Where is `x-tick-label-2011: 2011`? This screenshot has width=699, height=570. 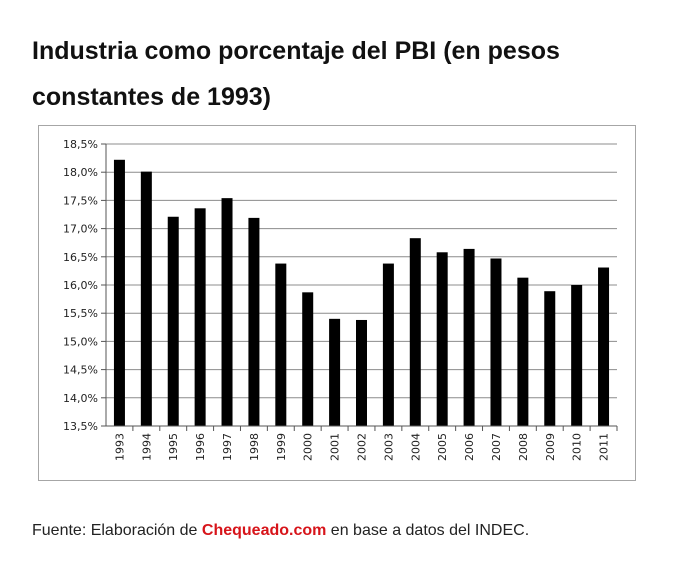
x-tick-label-2011: 2011 is located at coordinates (604, 447).